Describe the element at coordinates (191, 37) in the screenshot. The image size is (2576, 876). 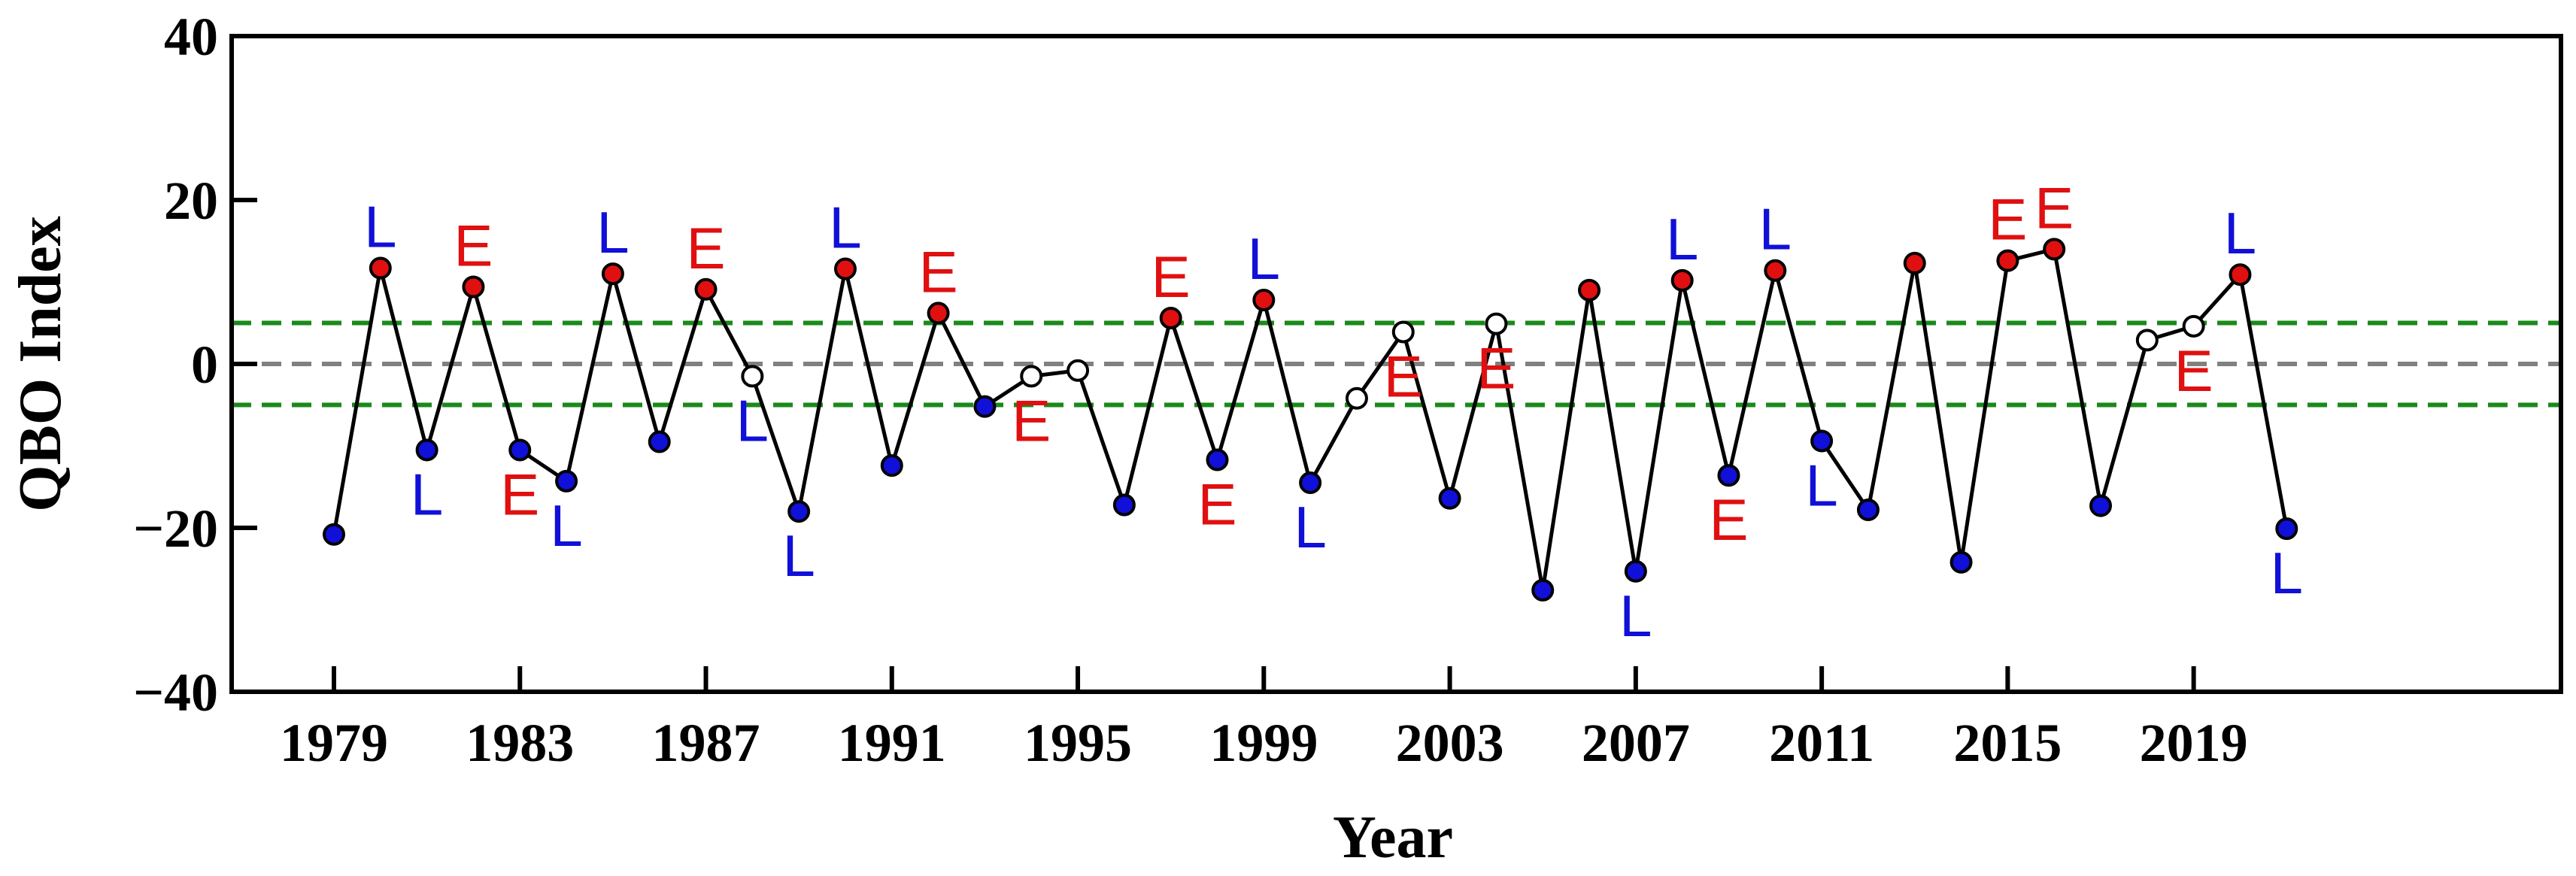
I see `y-tick-label: 40` at that location.